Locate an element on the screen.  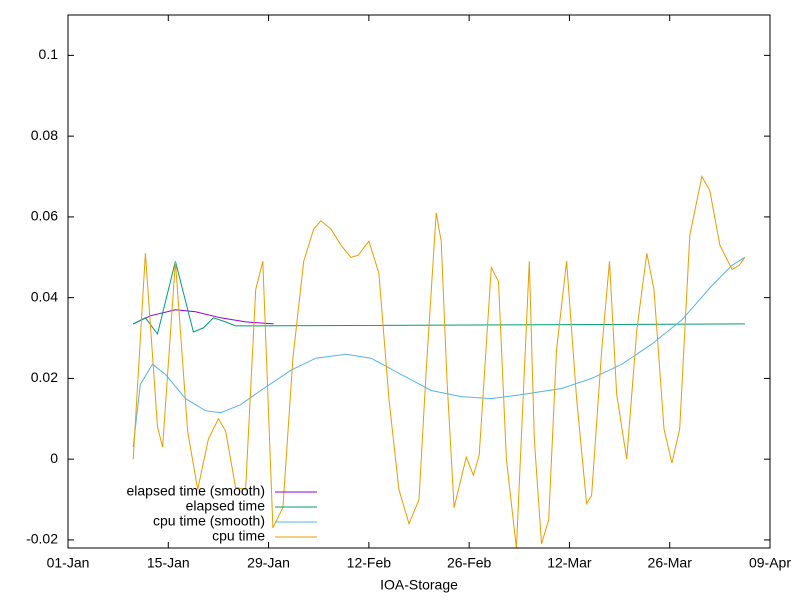
legend-label: cpu time is located at coordinates (238, 536).